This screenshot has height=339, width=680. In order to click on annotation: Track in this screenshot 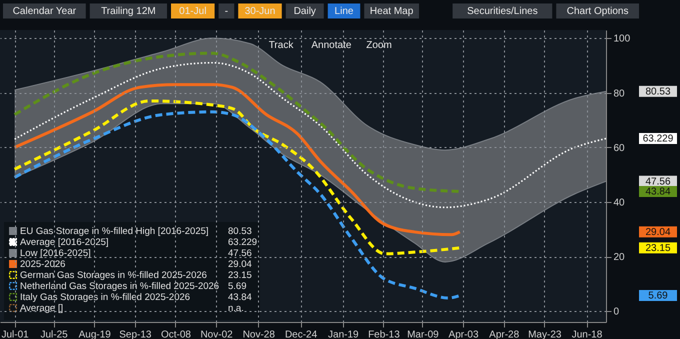, I will do `click(281, 45)`.